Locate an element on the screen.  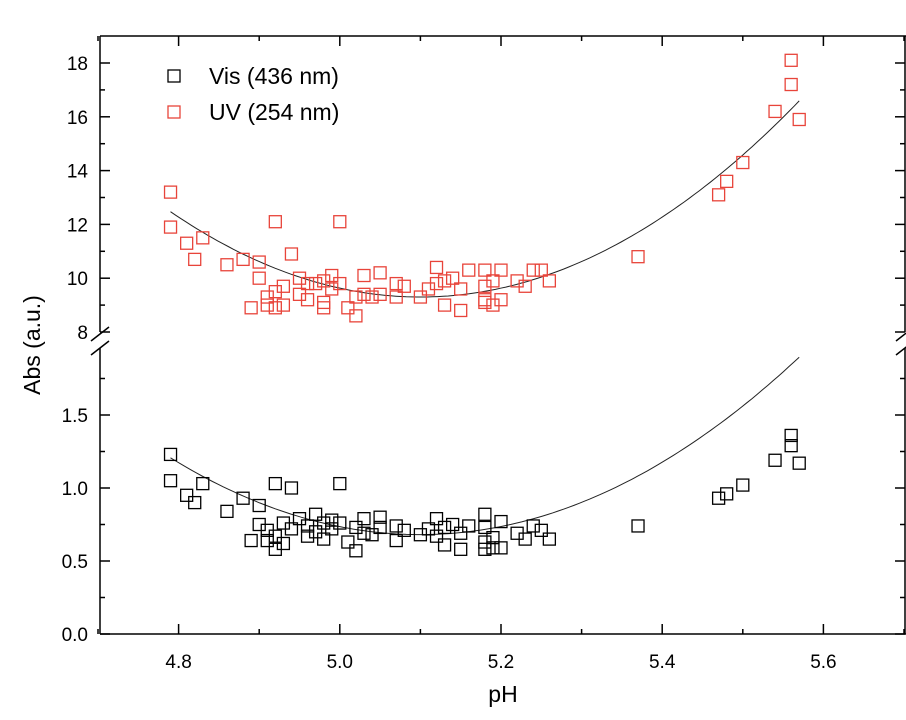
y-tick-label-upper: 8 is located at coordinates (82, 333).